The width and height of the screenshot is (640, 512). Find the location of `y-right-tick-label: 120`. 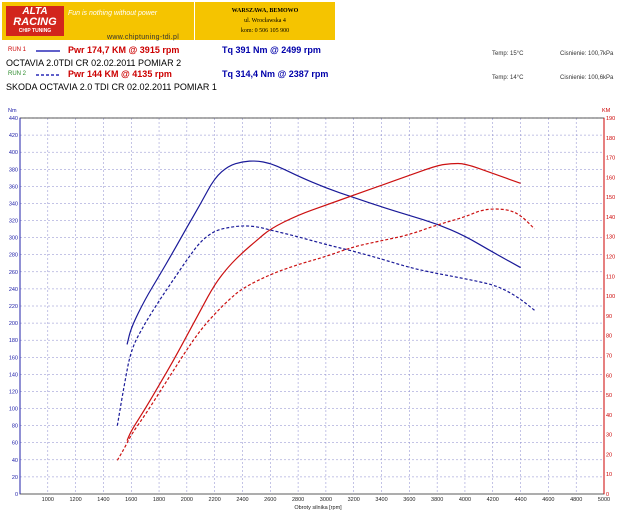

y-right-tick-label: 120 is located at coordinates (610, 258).